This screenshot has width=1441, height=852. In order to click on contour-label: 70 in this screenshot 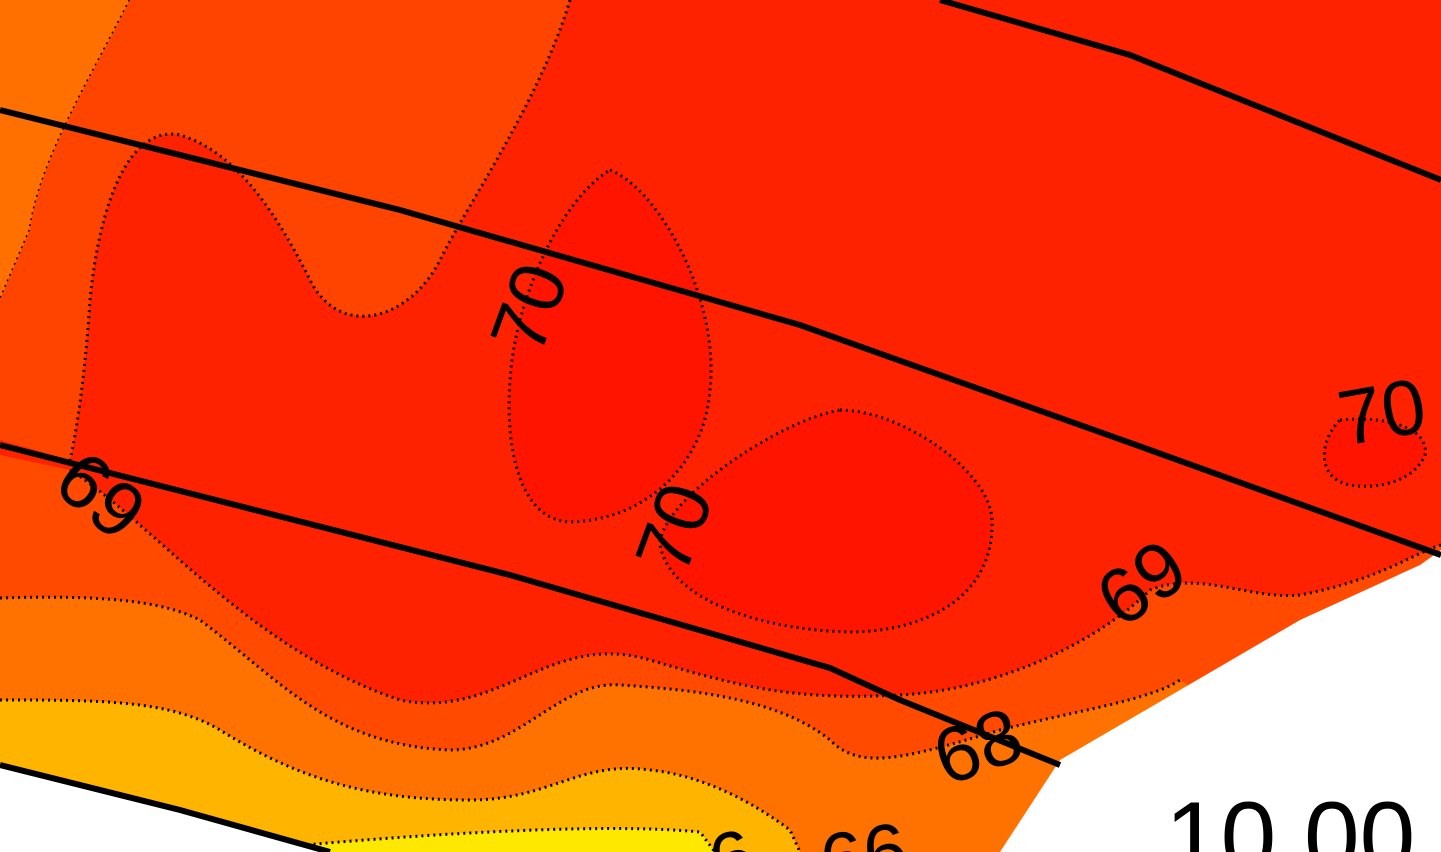, I will do `click(1382, 412)`.